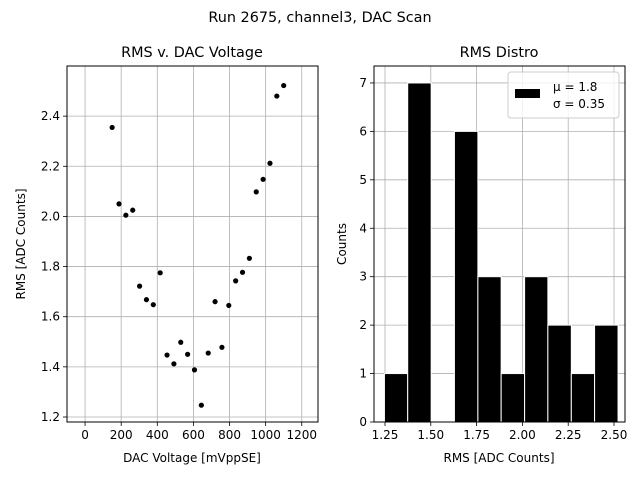  I want to click on histogram-y-tick-label: 4, so click(363, 228).